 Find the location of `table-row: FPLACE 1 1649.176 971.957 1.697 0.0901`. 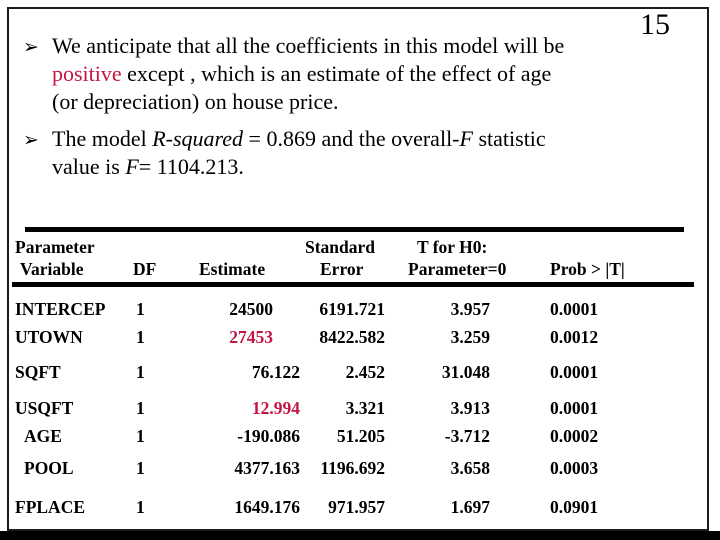

table-row: FPLACE 1 1649.176 971.957 1.697 0.0901 is located at coordinates (360, 508).